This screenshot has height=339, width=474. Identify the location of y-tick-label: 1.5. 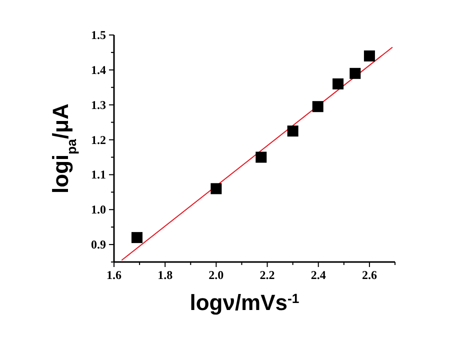
(98, 35).